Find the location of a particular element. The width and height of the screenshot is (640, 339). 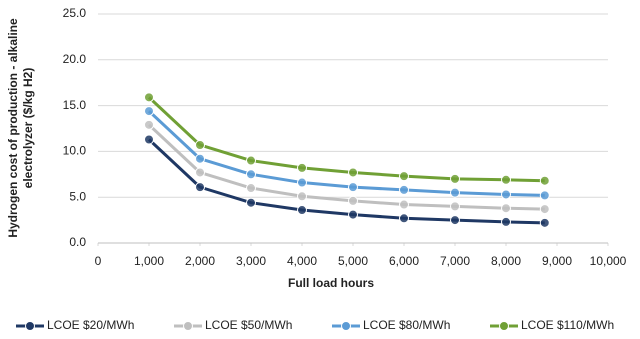

legend-label: LCOE $80/MWh is located at coordinates (406, 325).